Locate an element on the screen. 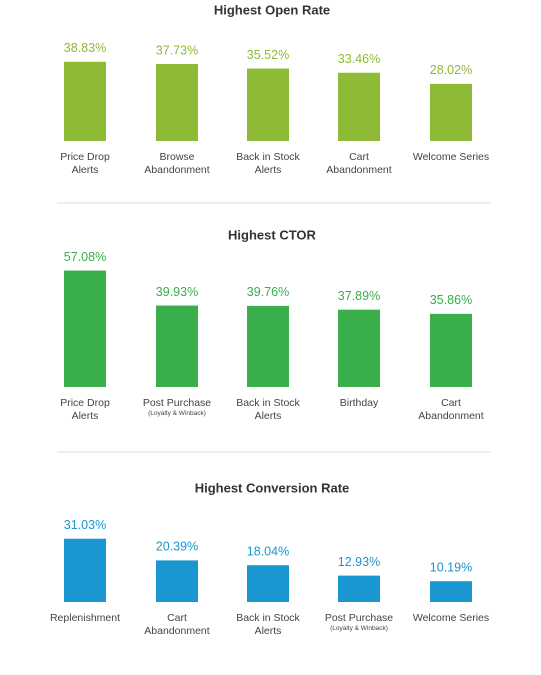 This screenshot has height=675, width=541. category-text: Birthday is located at coordinates (359, 403).